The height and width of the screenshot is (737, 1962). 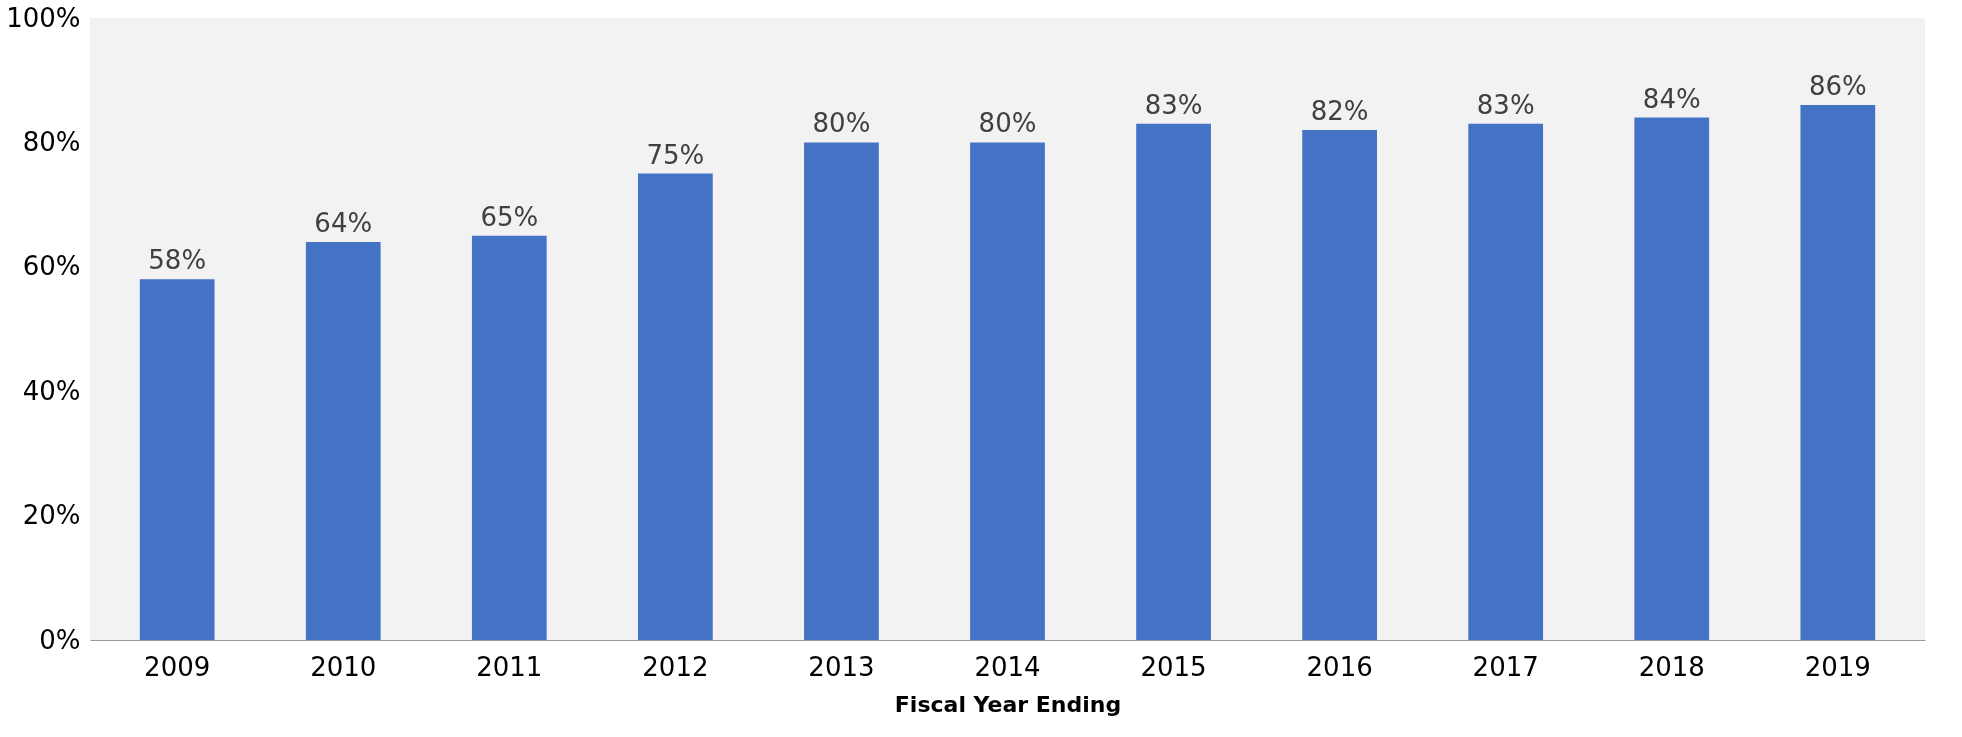 I want to click on x-tick-label: 2011, so click(x=509, y=666).